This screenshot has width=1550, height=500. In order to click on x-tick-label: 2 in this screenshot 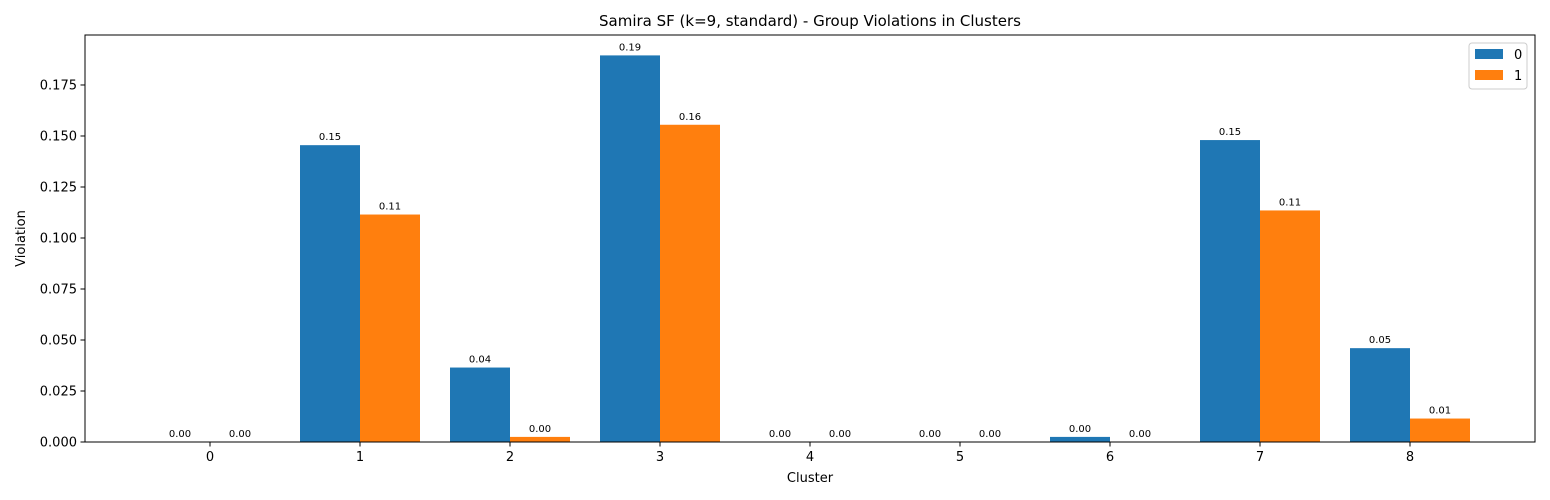, I will do `click(510, 457)`.